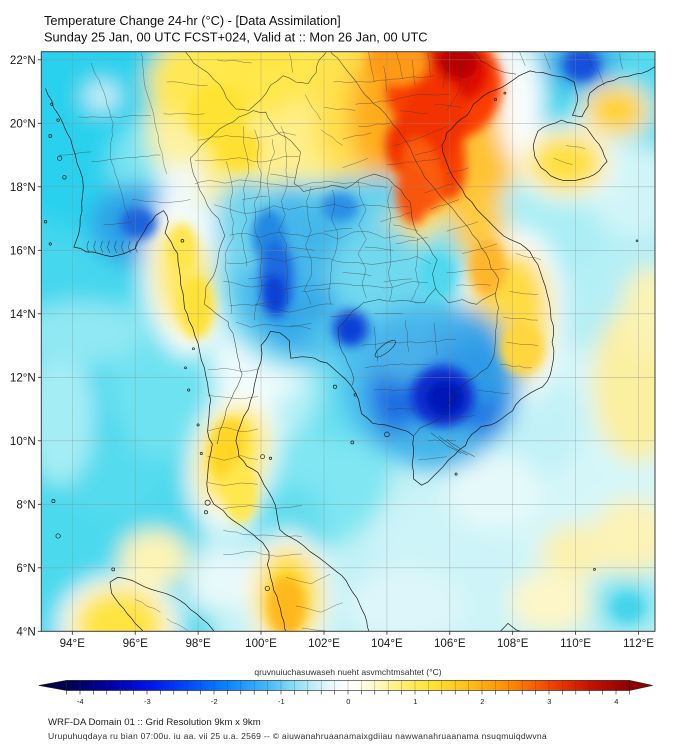 Image resolution: width=676 pixels, height=756 pixels. Describe the element at coordinates (23, 123) in the screenshot. I see `svg-text: 20°N` at that location.